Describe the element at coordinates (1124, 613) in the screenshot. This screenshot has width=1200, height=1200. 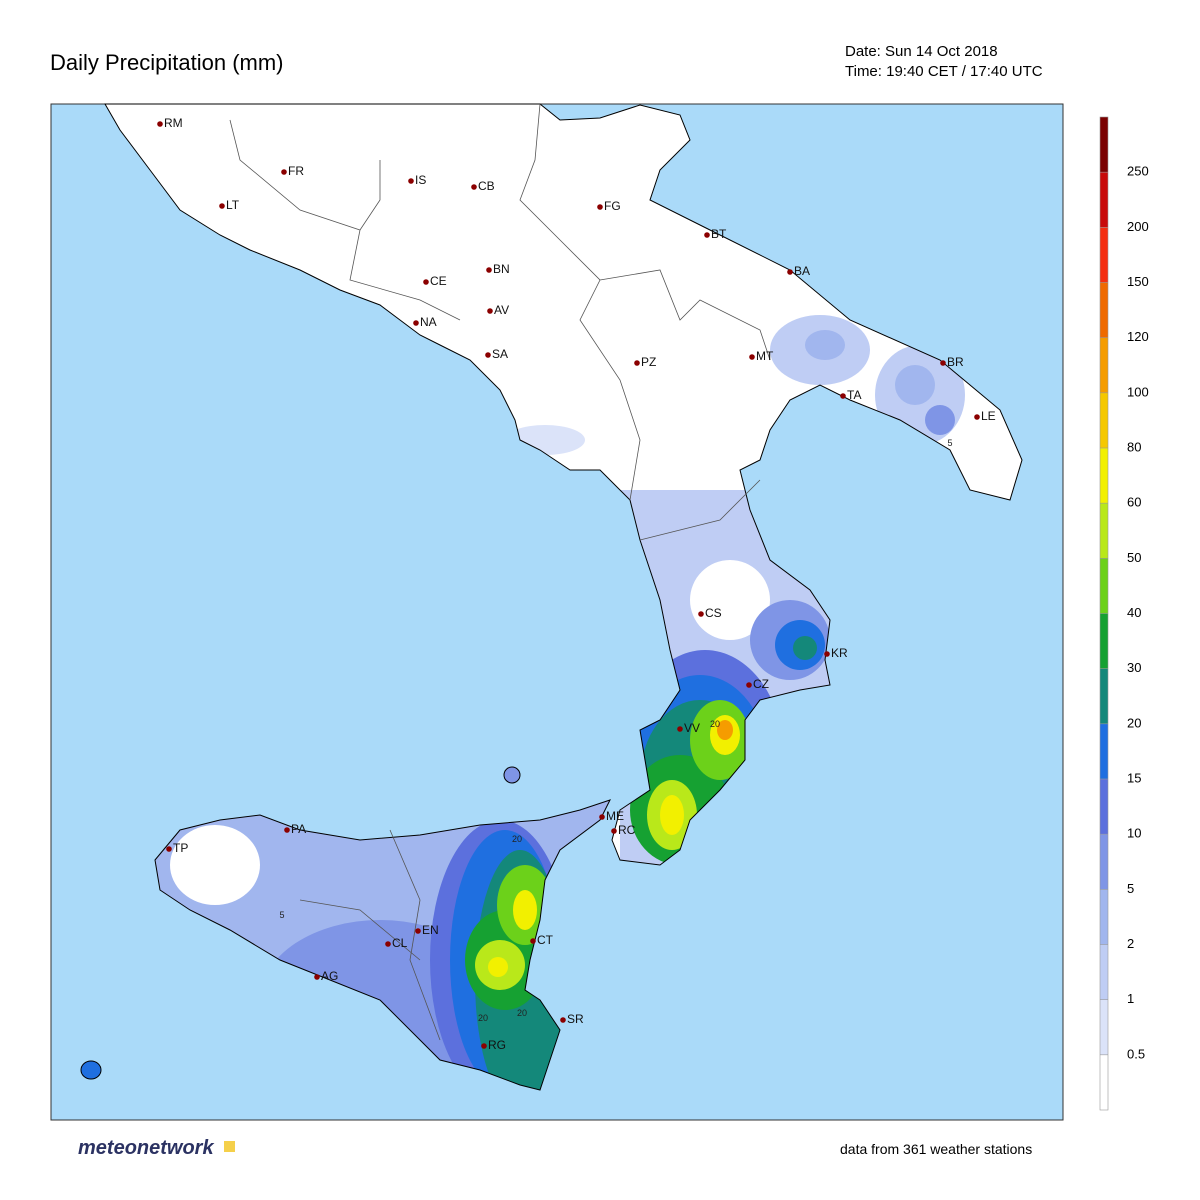
I see `colorbar: 0.5 1 2 5 10 15 20 30 40 50 60 80 100 120 150 200 250` at that location.